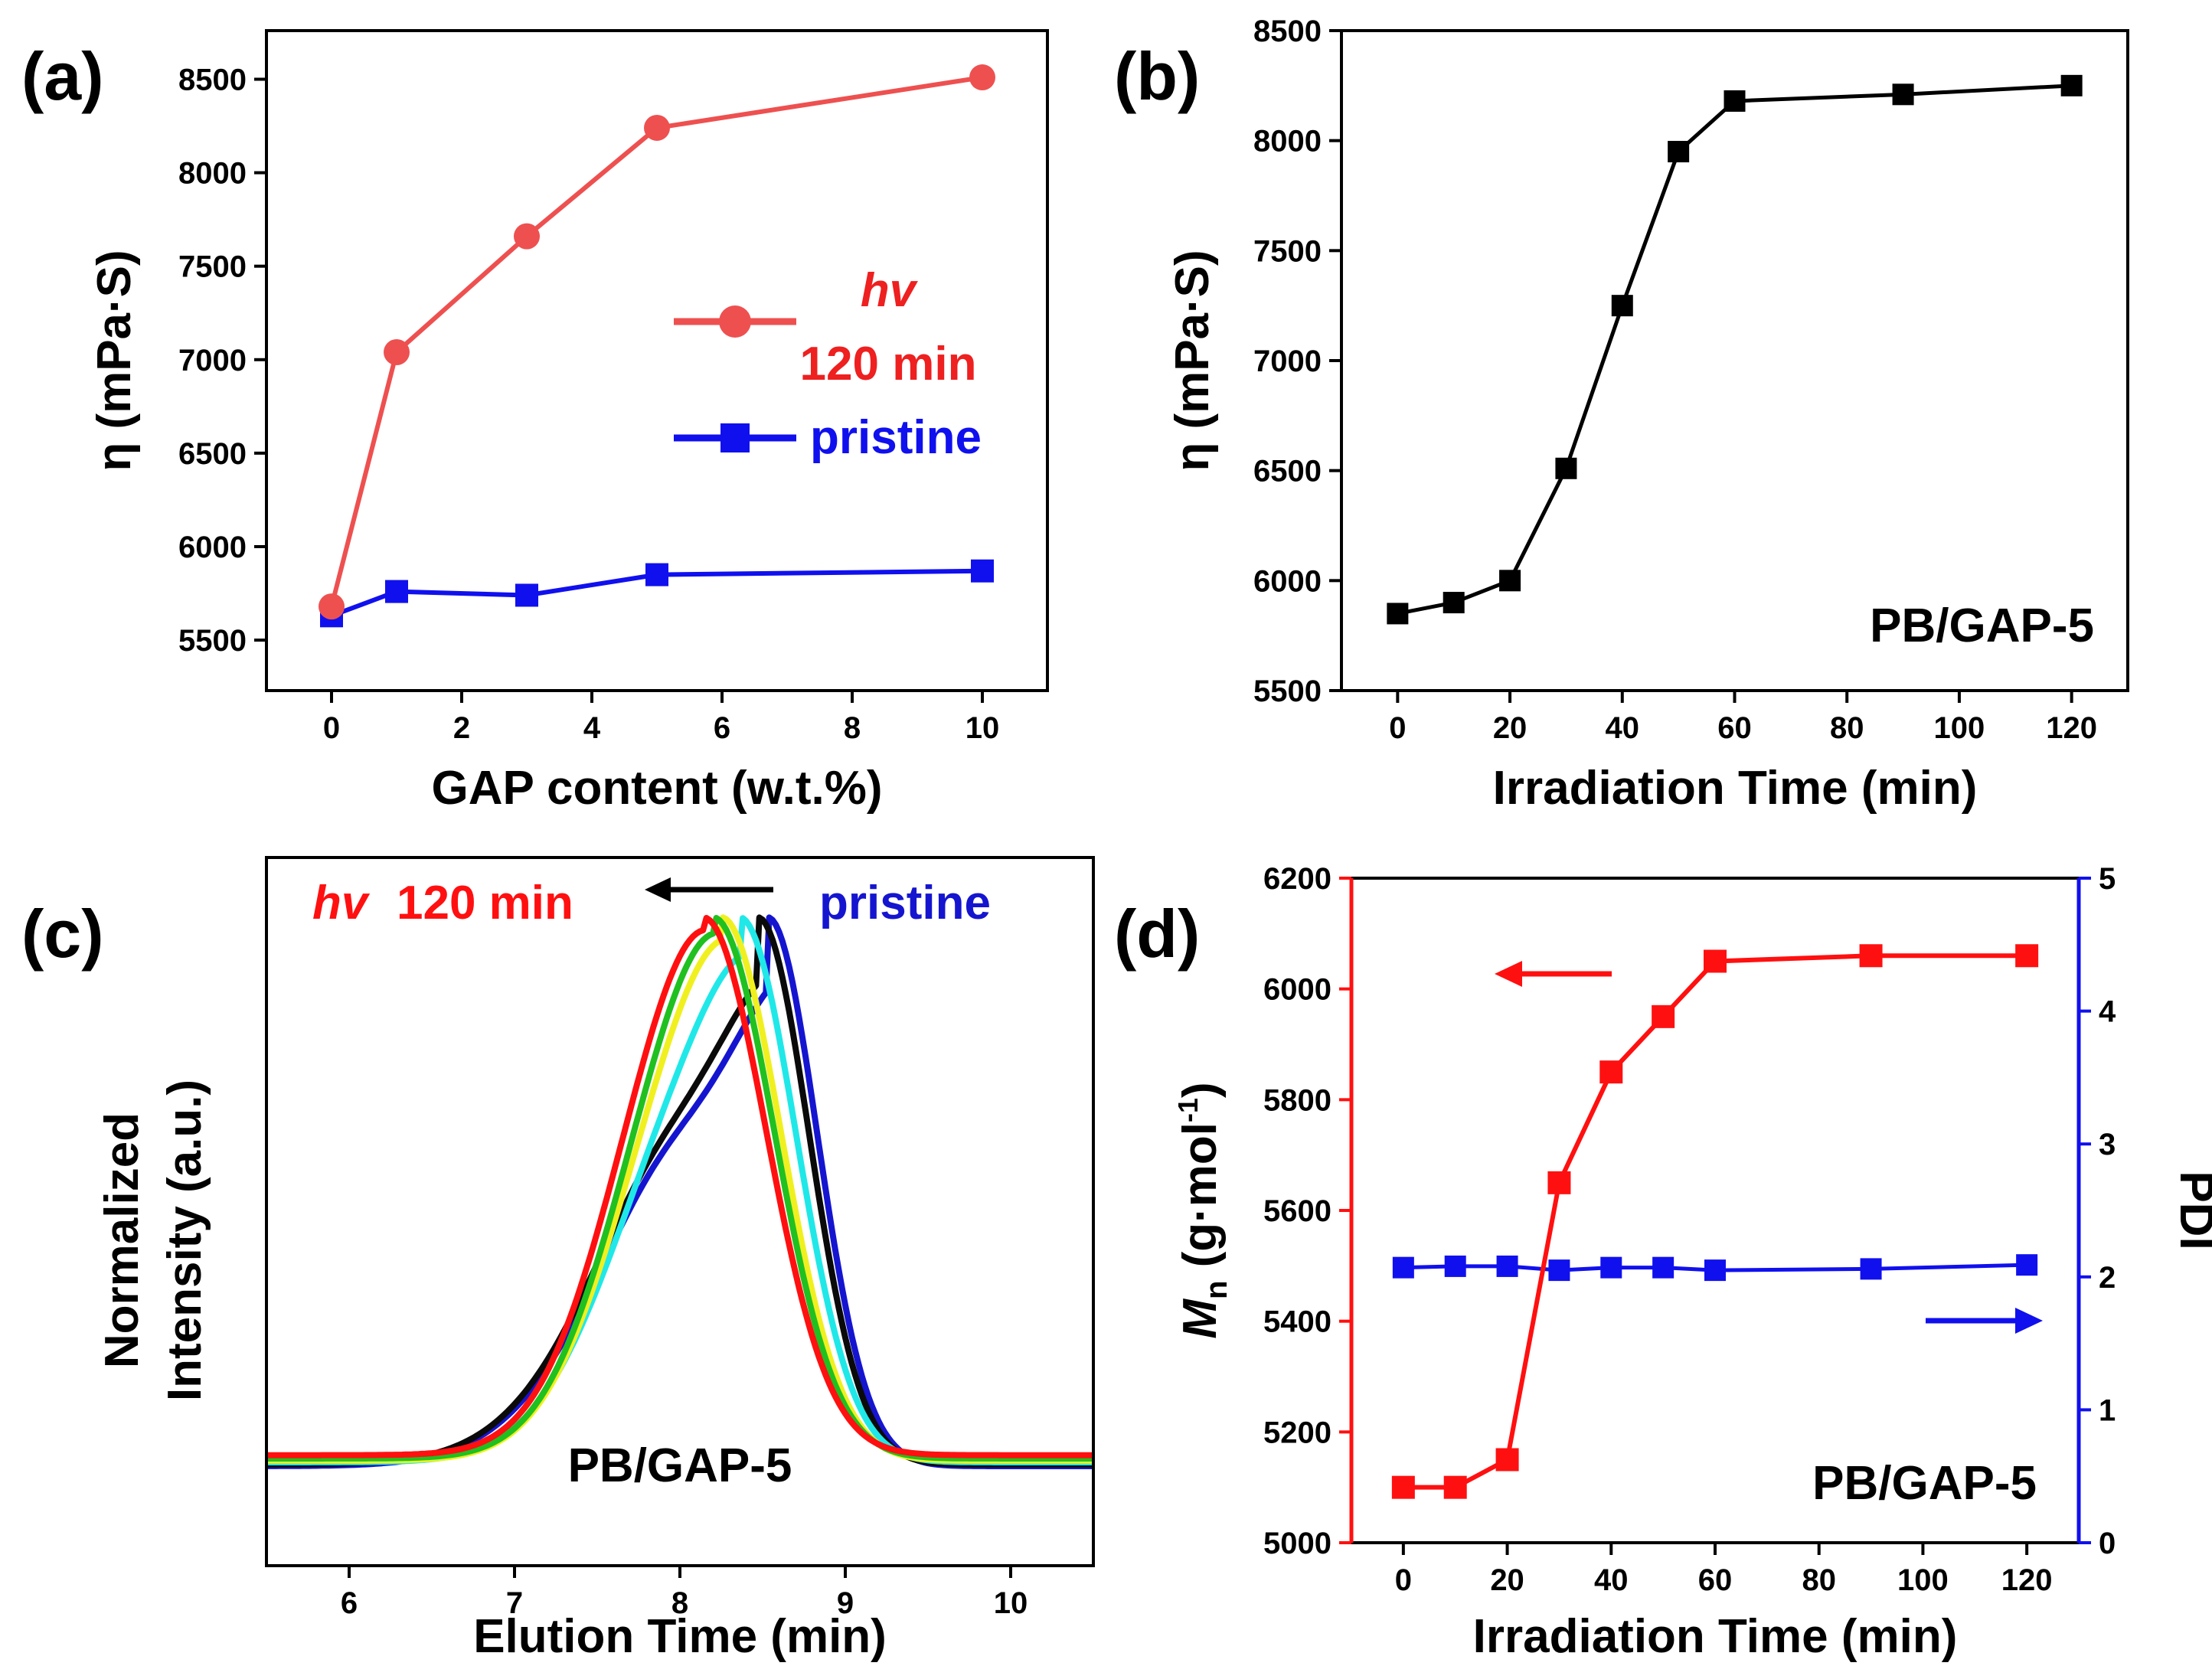 The image size is (2212, 1679). Describe the element at coordinates (1200, 1318) in the screenshot. I see `panel-d-y-label-left-main: M` at that location.